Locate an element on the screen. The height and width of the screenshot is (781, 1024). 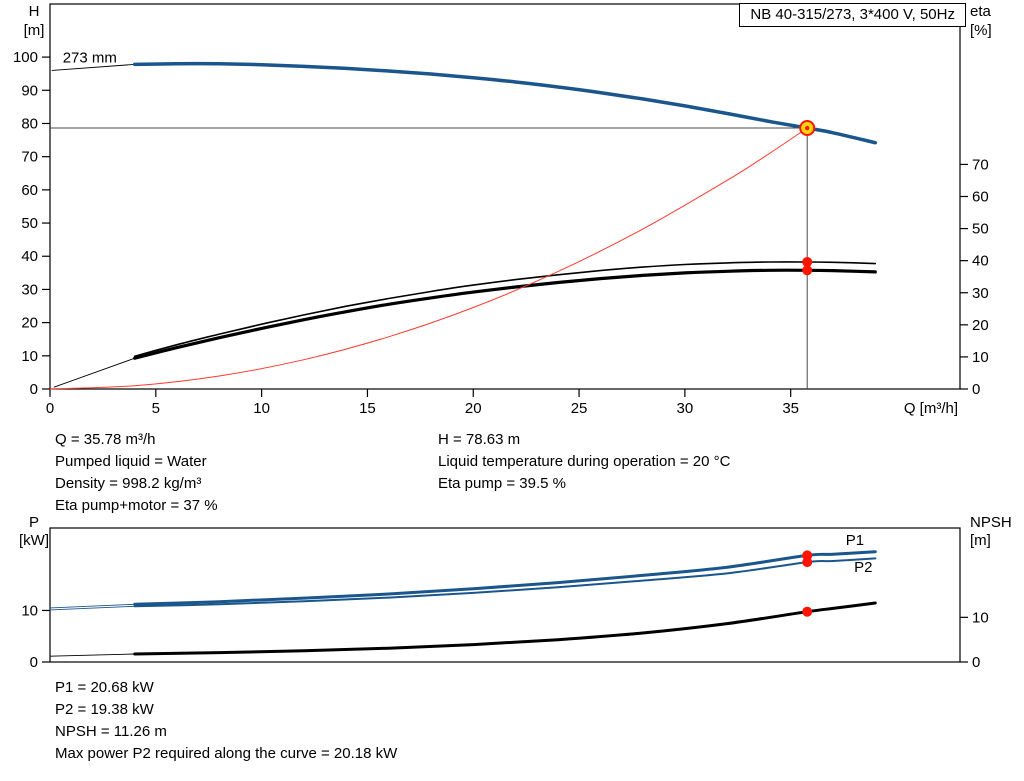
info-eta-pump: Eta pump = 39.5 % is located at coordinates (502, 483).